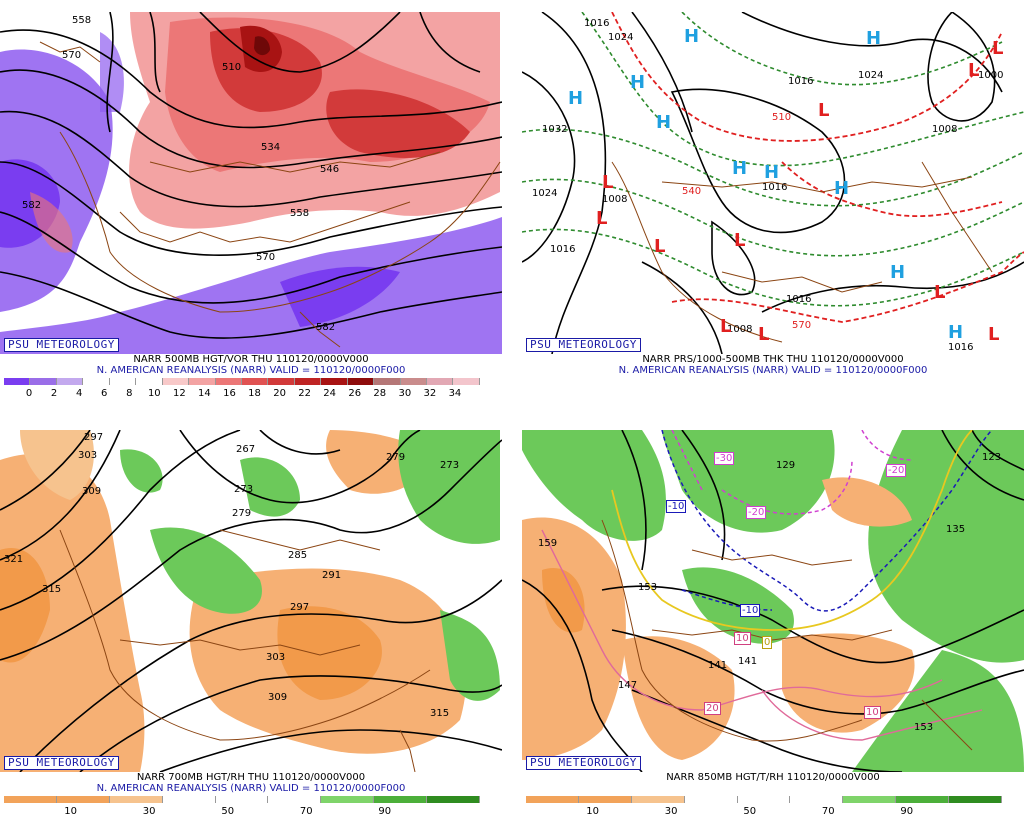  I want to click on colorbar-label: 50, so click(750, 811).